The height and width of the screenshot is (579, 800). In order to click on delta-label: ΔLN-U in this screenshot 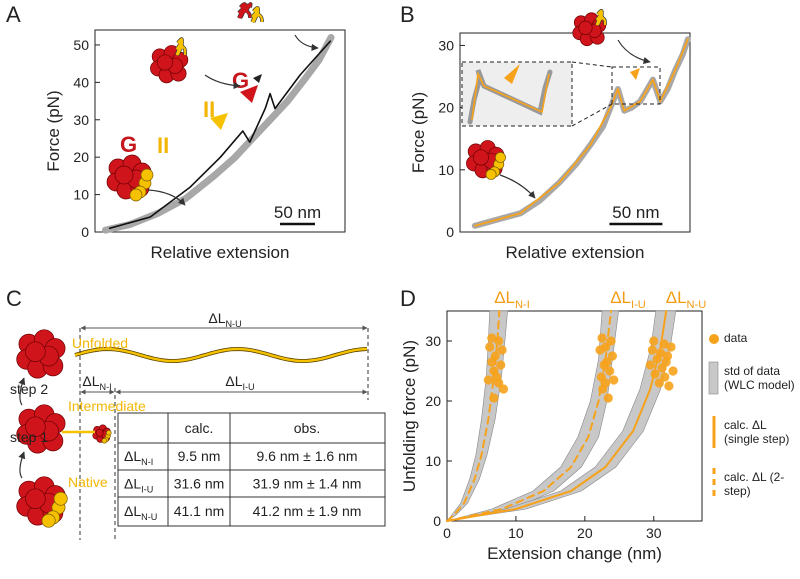, I will do `click(686, 299)`.